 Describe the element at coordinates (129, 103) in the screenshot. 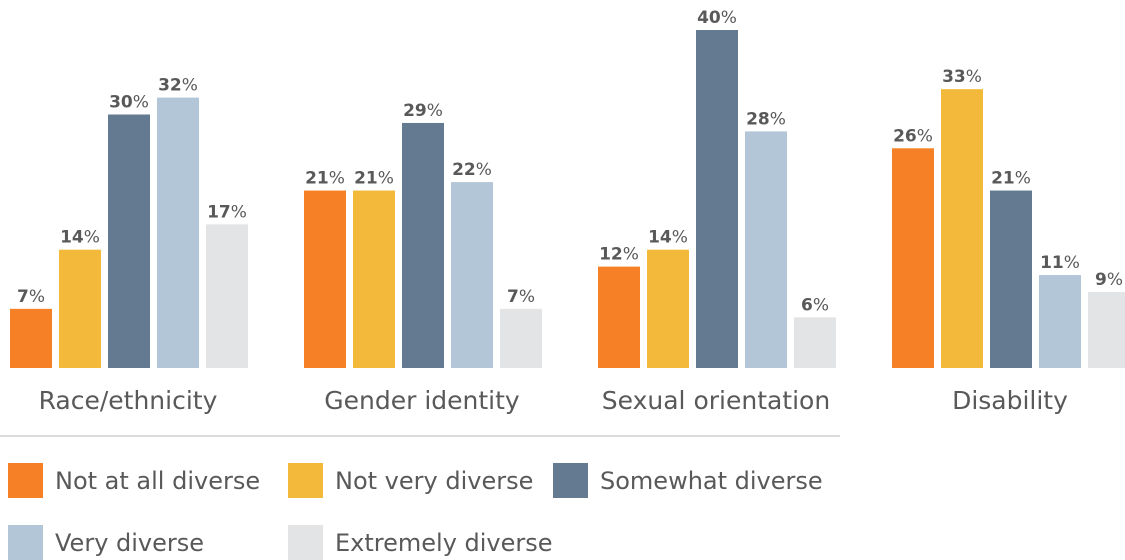

I see `data-label: 30%` at that location.